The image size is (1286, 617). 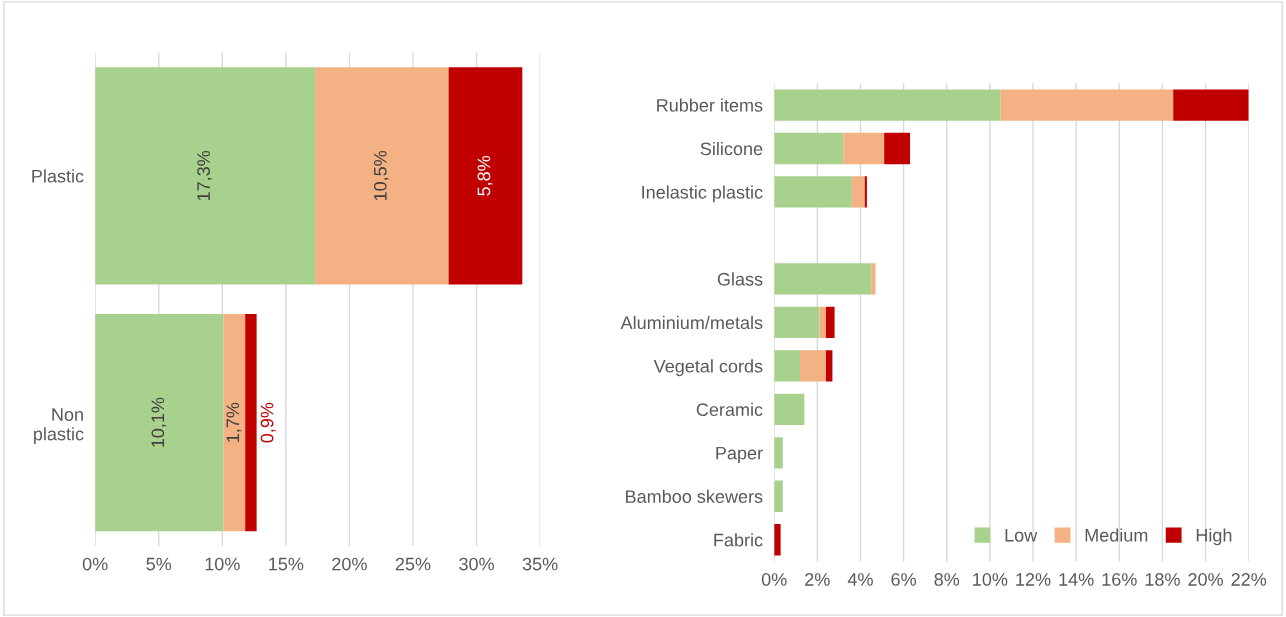 What do you see at coordinates (476, 564) in the screenshot?
I see `x-tick-label: 30%` at bounding box center [476, 564].